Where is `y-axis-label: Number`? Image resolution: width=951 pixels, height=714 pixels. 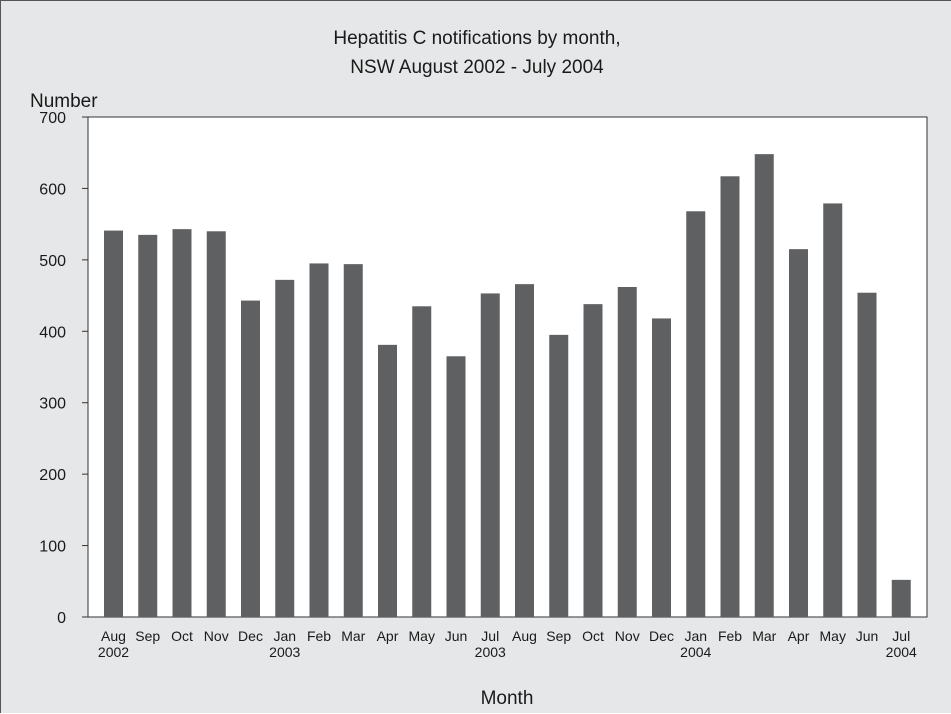
y-axis-label: Number is located at coordinates (64, 101).